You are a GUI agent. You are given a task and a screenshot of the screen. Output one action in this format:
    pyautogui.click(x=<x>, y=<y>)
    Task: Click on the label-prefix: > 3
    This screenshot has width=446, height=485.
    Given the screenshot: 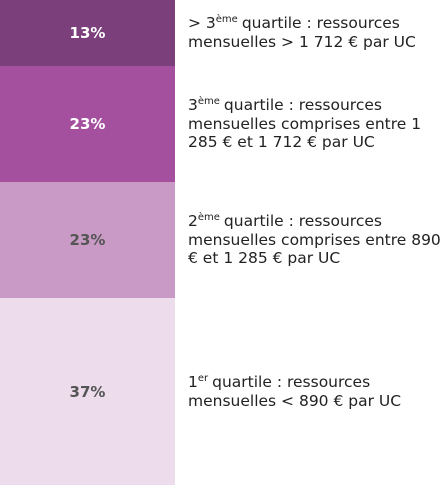 What is the action you would take?
    pyautogui.click(x=202, y=23)
    